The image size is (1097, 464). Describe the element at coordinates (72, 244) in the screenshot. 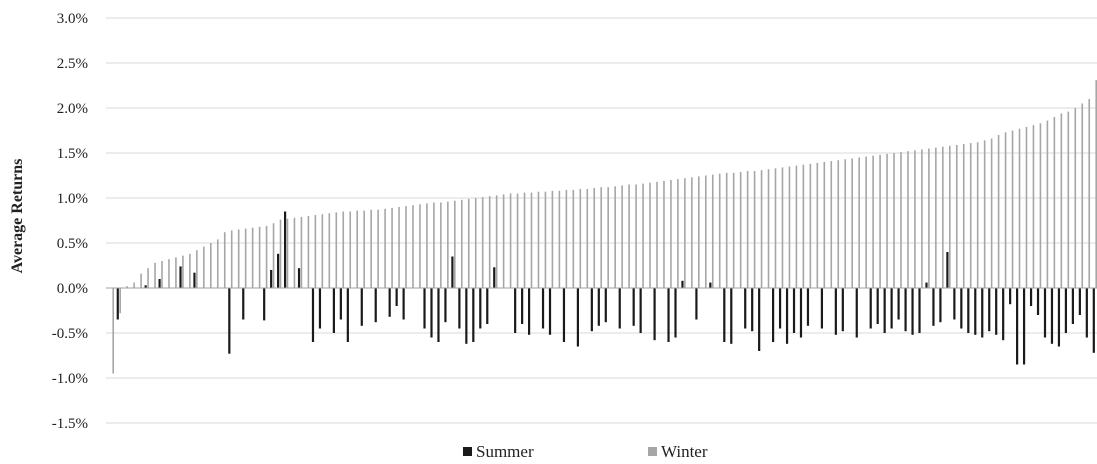

I see `y-tick-label: 0.5%` at that location.